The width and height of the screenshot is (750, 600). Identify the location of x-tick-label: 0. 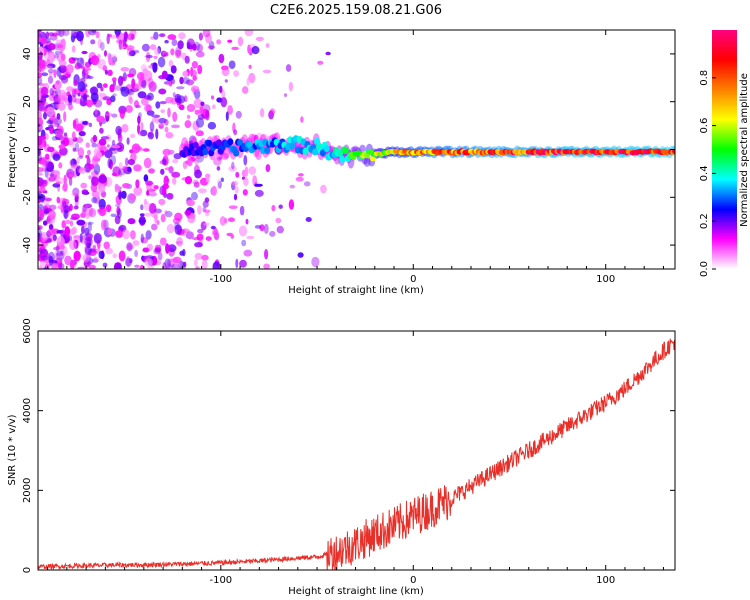
(413, 580).